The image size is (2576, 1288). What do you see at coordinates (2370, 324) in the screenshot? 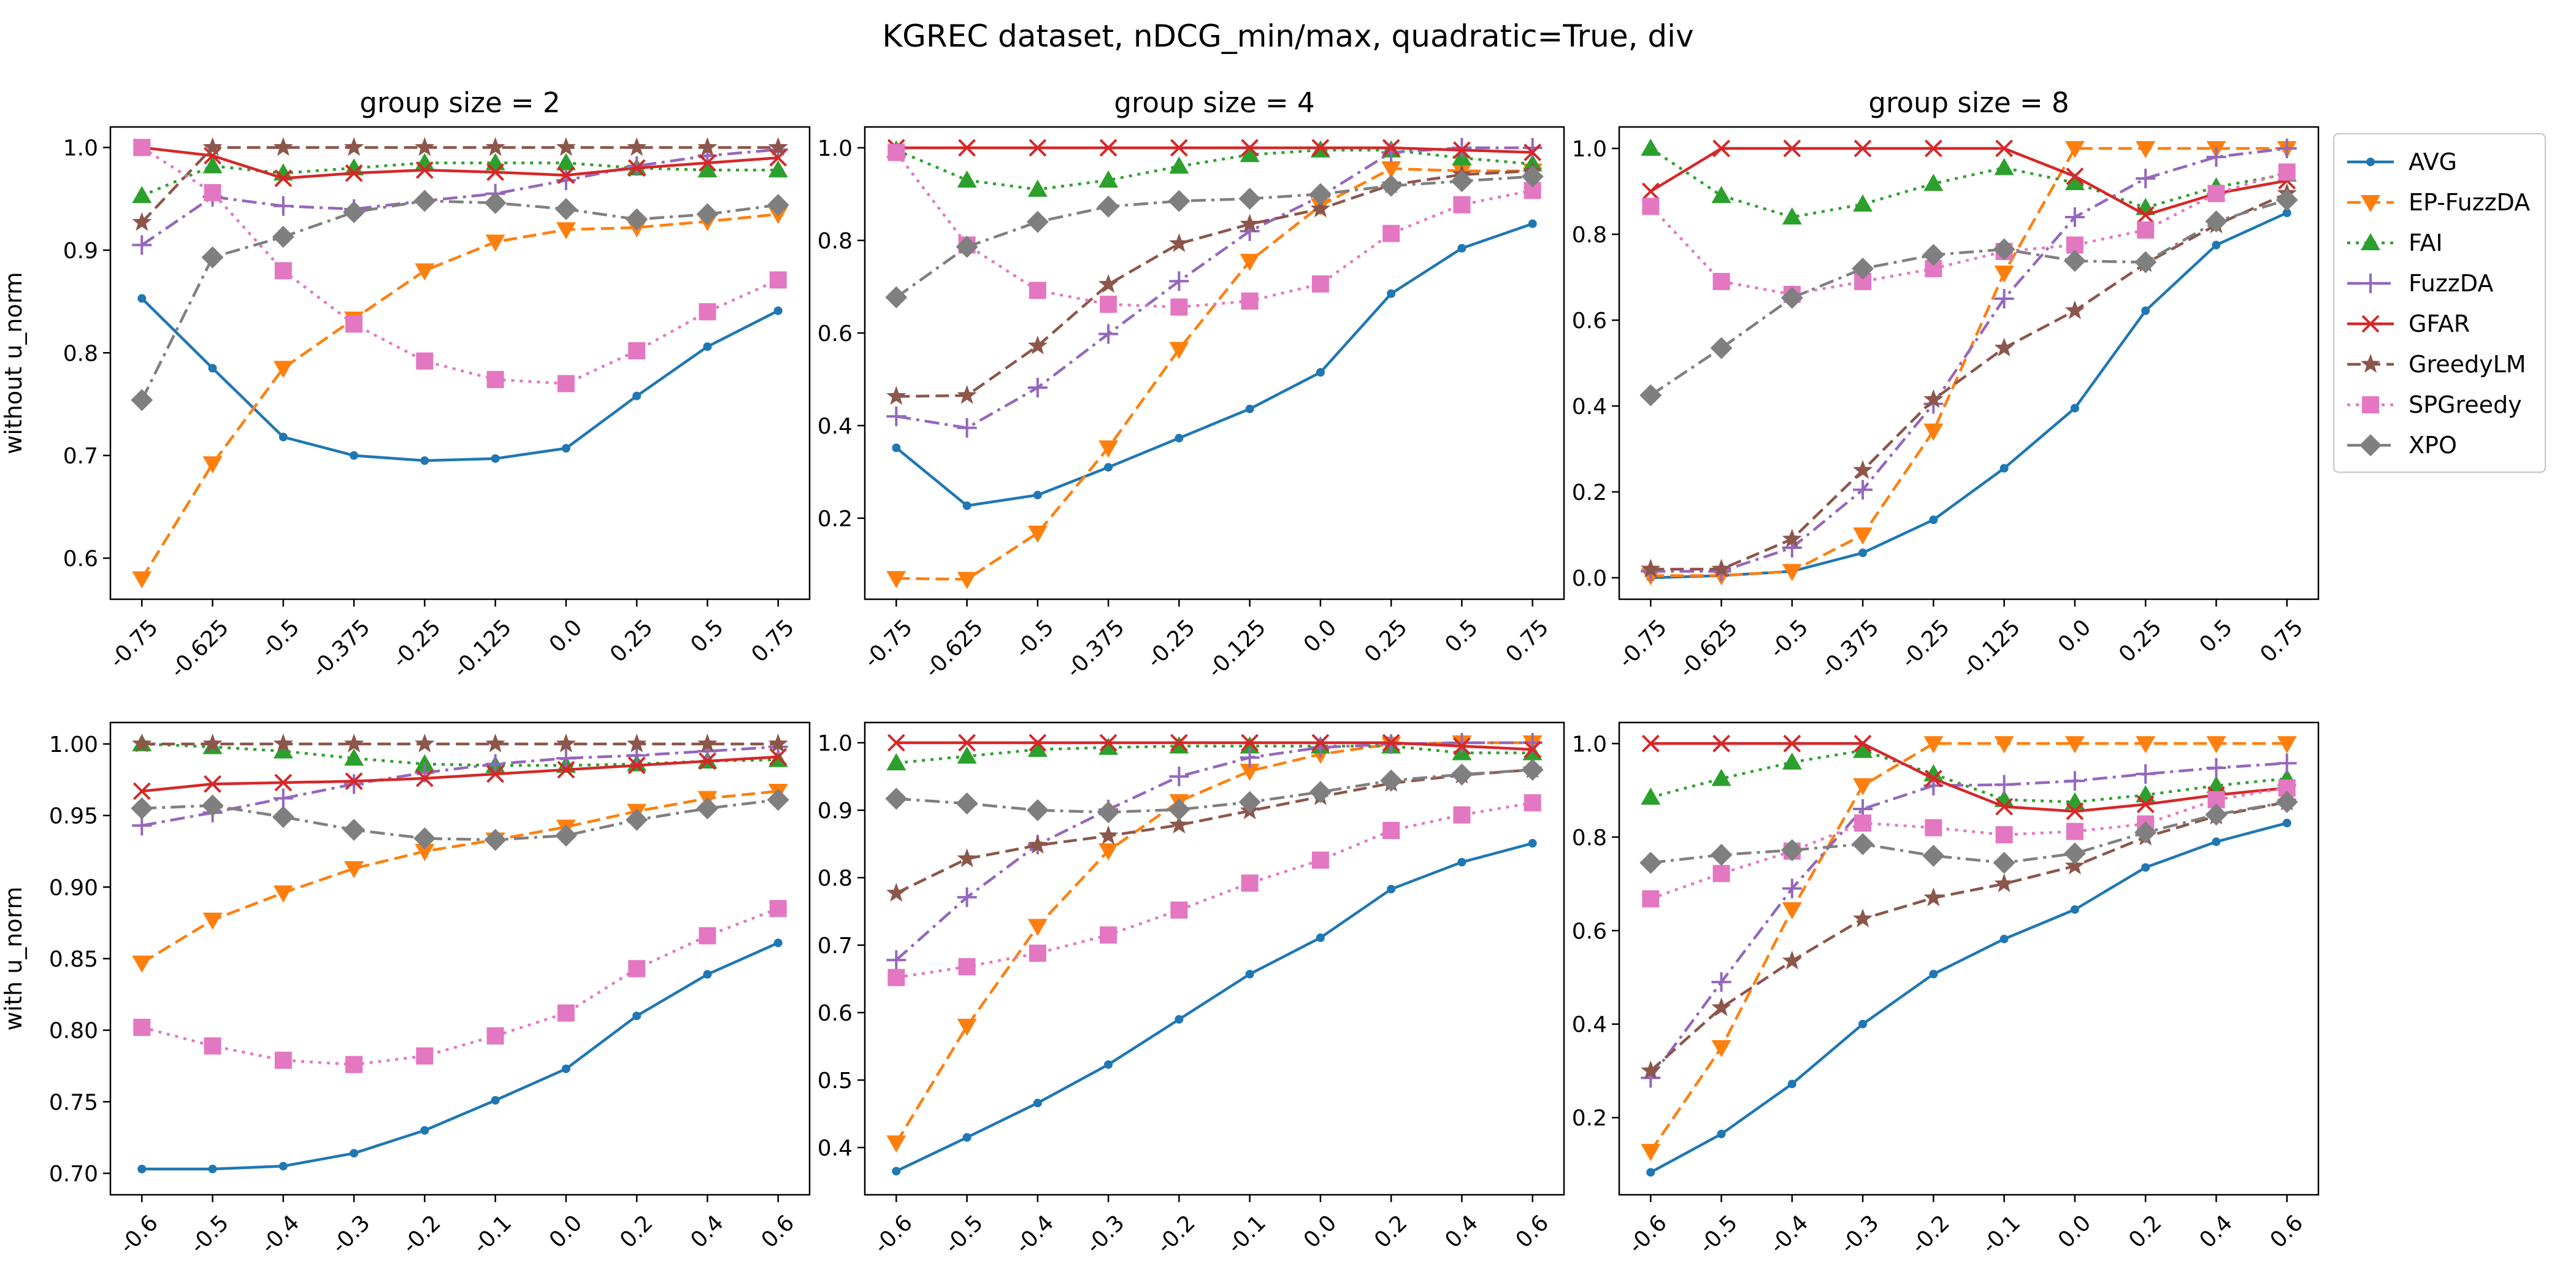
I see `legend-marker` at bounding box center [2370, 324].